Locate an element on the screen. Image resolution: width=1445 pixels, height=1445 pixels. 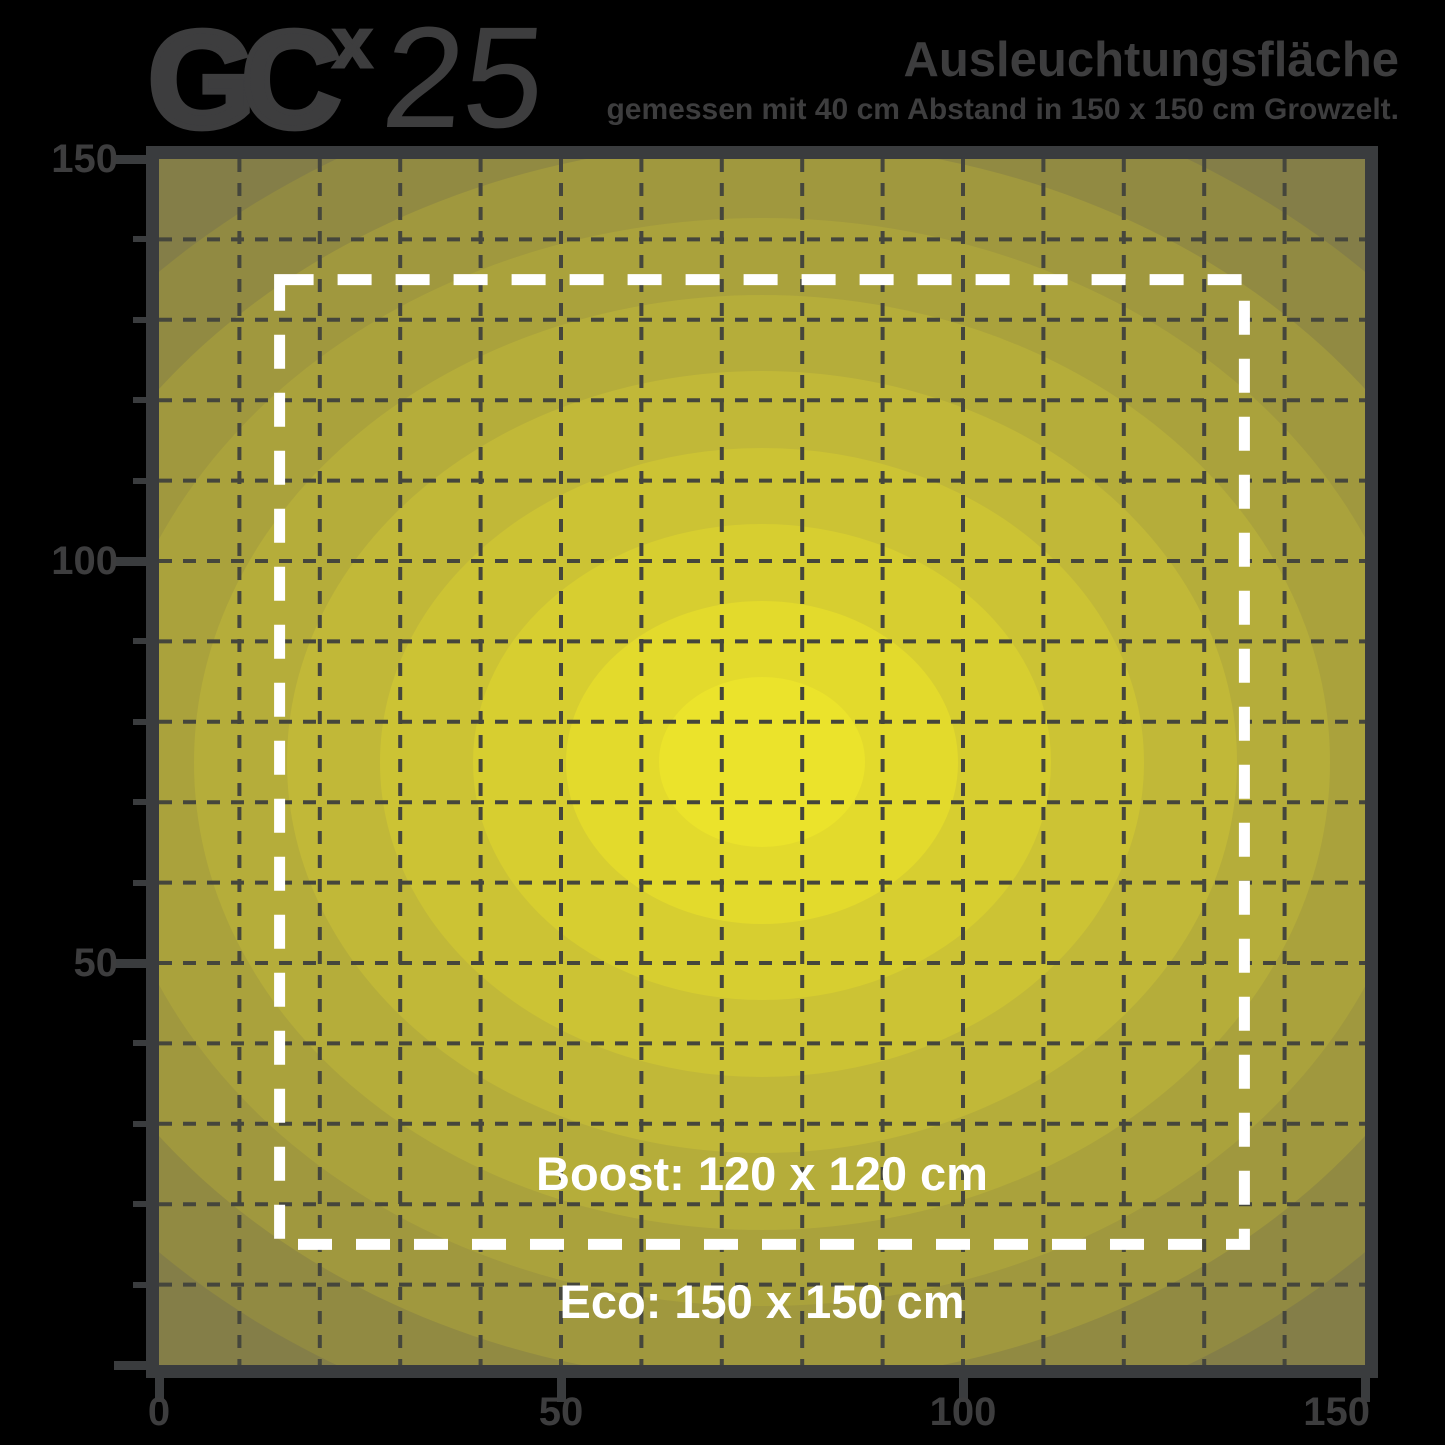
intensity-band is located at coordinates (762, 762).